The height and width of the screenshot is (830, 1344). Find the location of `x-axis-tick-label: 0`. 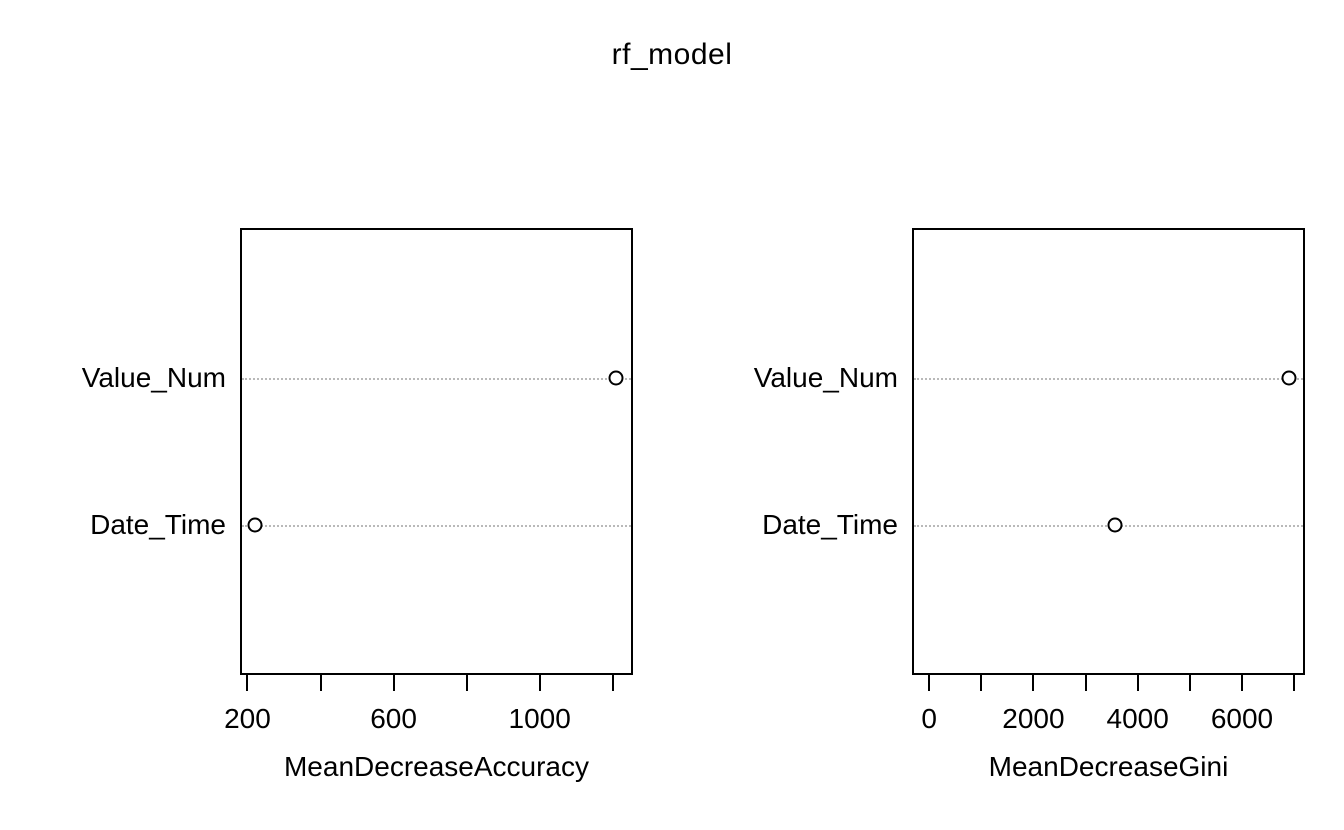

x-axis-tick-label: 0 is located at coordinates (929, 718).